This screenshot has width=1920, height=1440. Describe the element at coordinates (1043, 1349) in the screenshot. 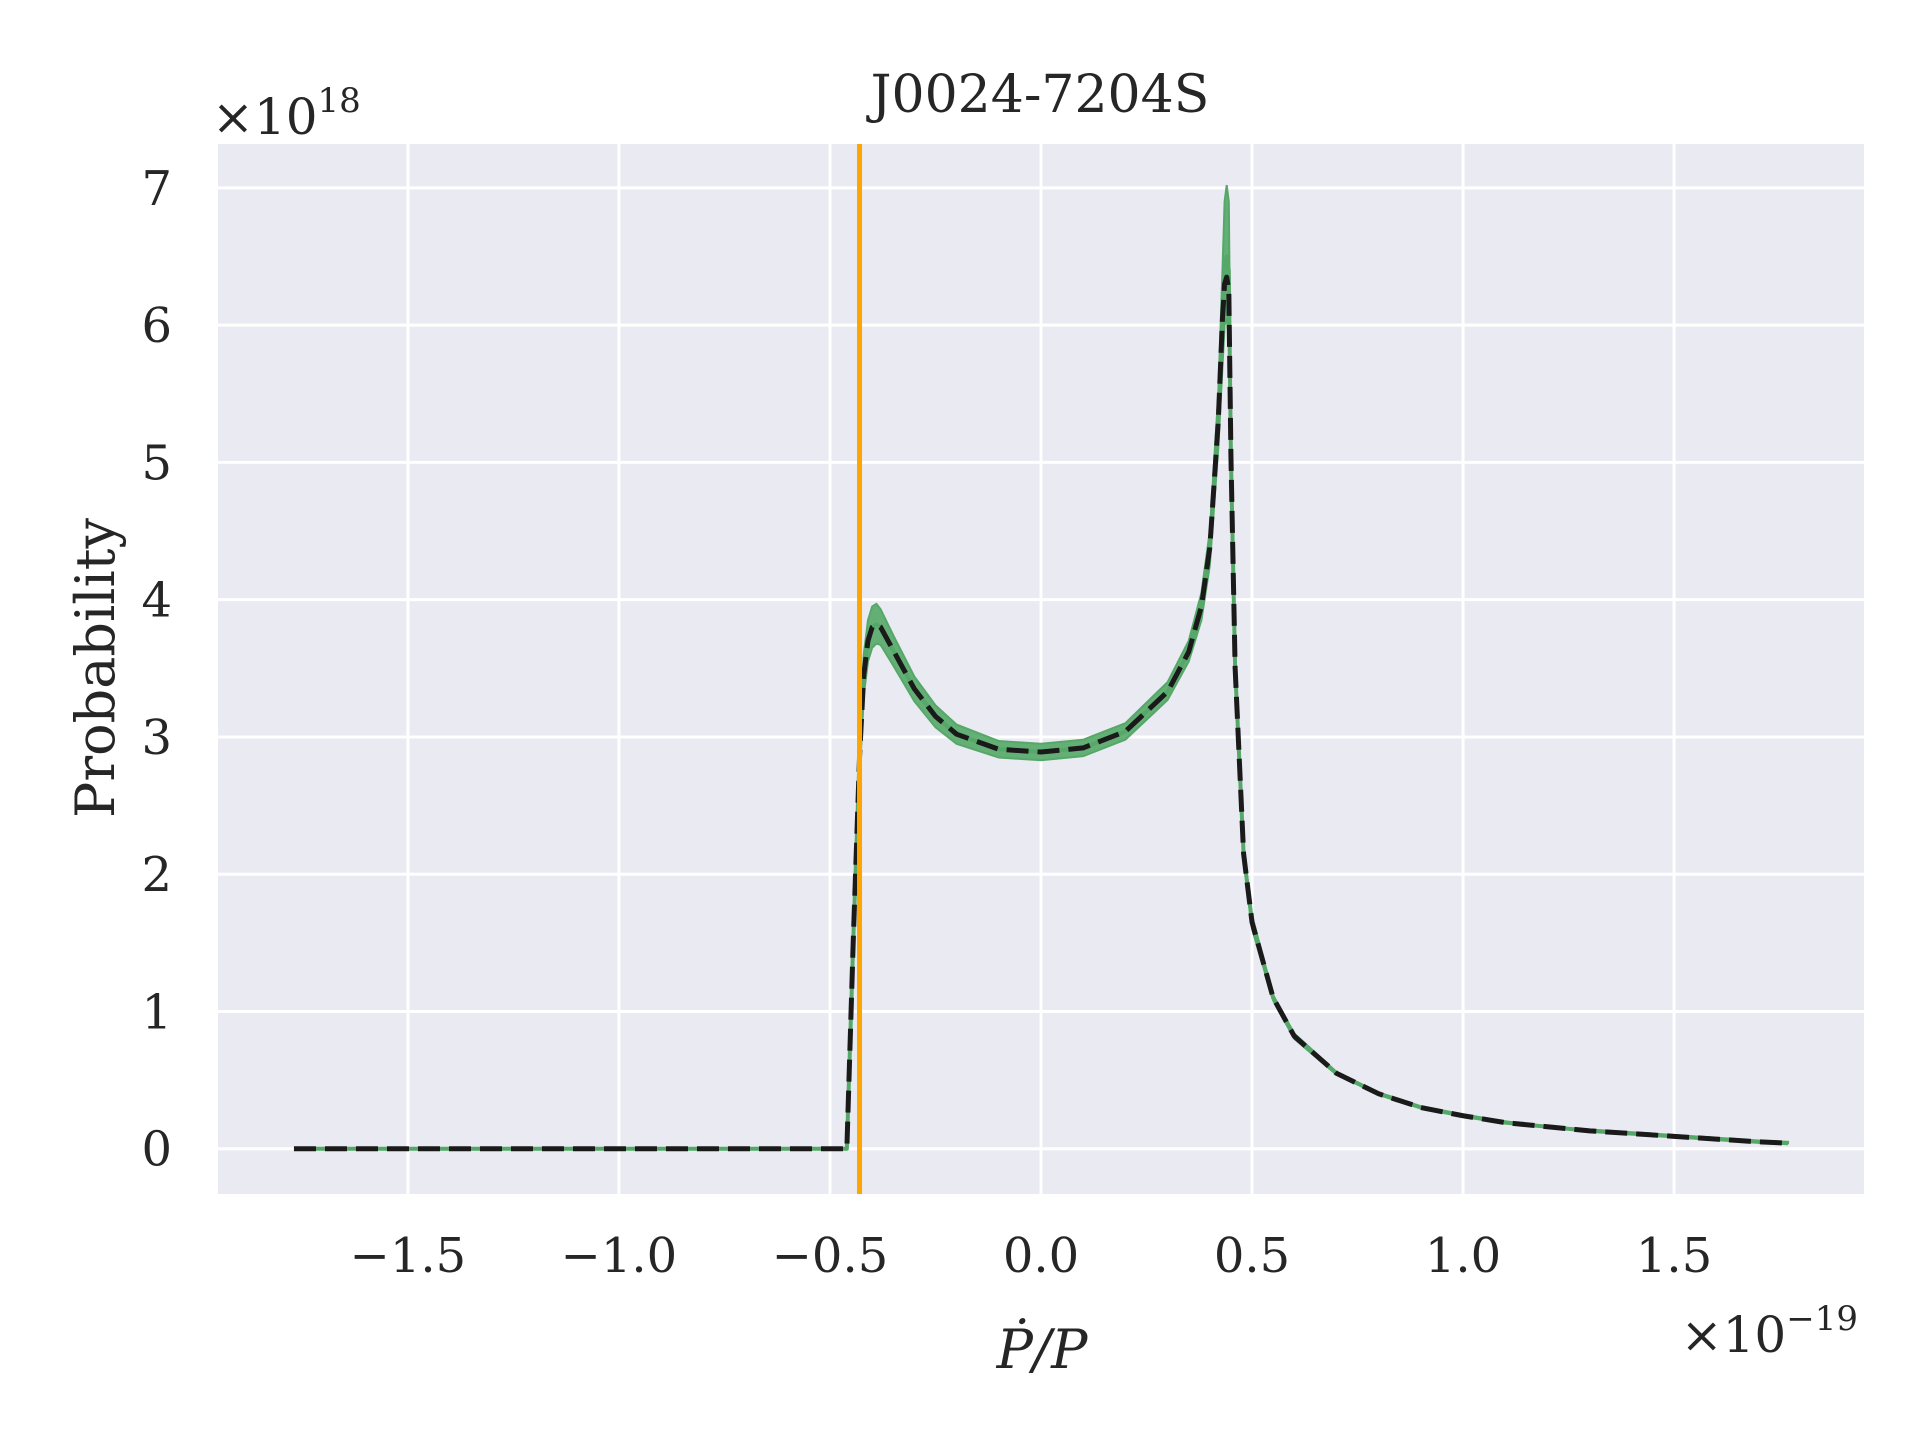

I see `x-axis-label: Ṗ/P` at that location.